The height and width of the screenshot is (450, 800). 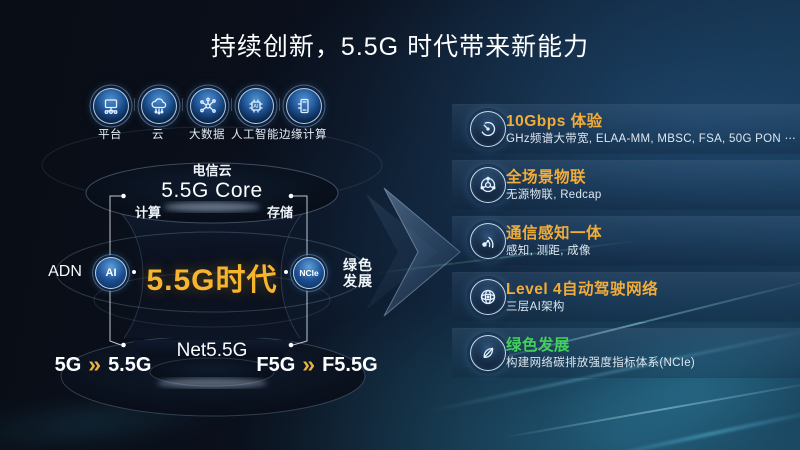 I want to click on transform-arrow-icon, so click(x=413, y=252).